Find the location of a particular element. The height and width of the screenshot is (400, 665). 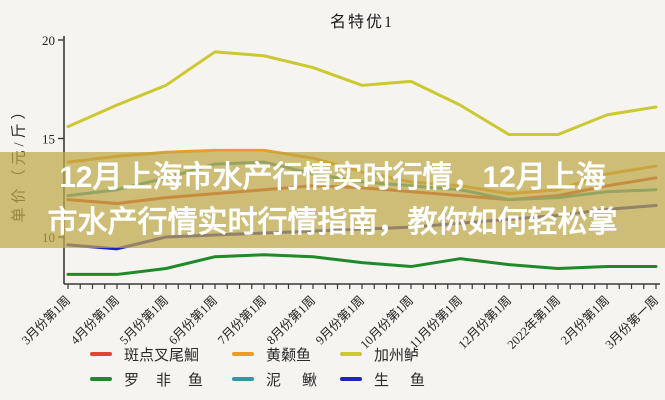

legend-item-channel-catfish: 斑点叉尾鮰 is located at coordinates (161, 354).